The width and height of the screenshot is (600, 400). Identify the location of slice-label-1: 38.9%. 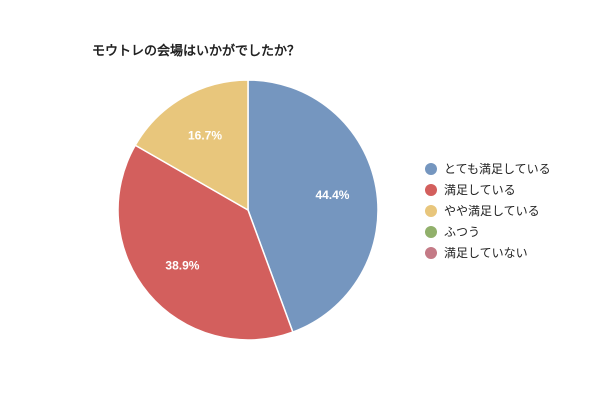
(182, 265).